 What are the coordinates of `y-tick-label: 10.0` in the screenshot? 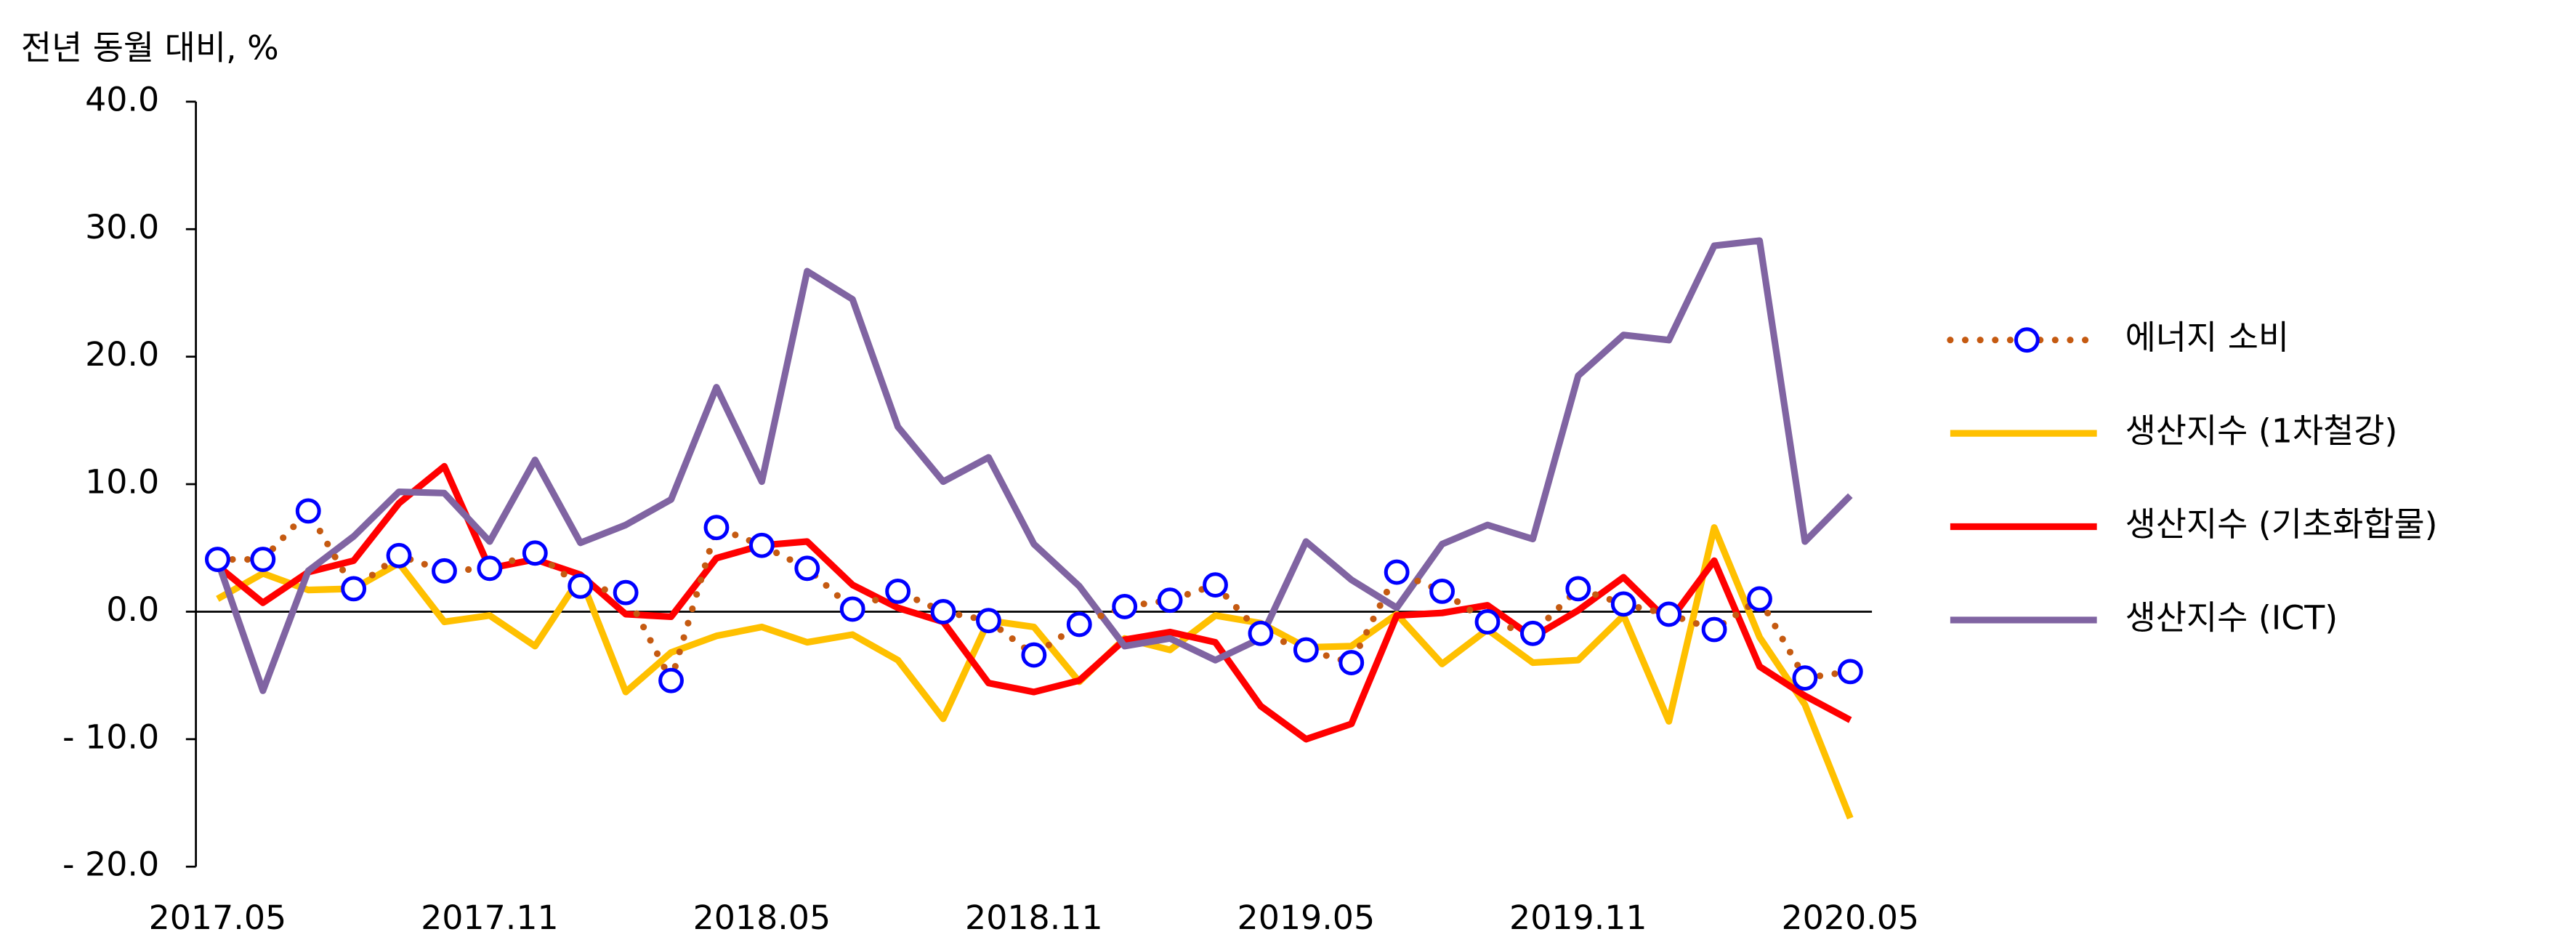 It's located at (122, 482).